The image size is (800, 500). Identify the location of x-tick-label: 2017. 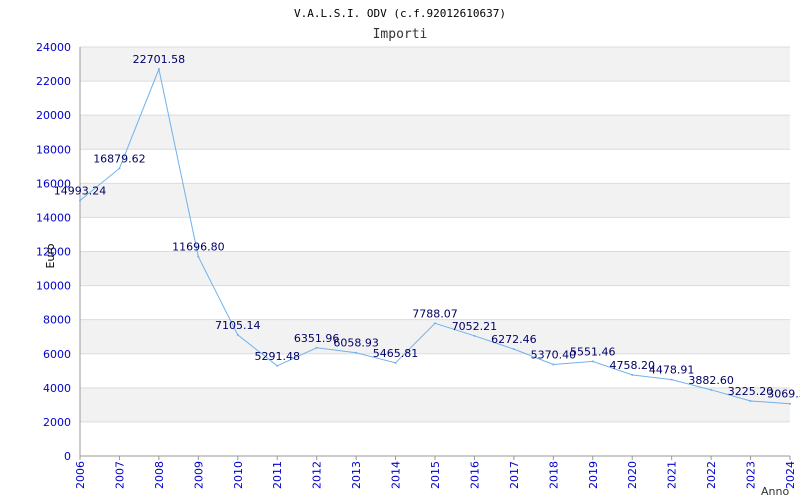
(514, 475).